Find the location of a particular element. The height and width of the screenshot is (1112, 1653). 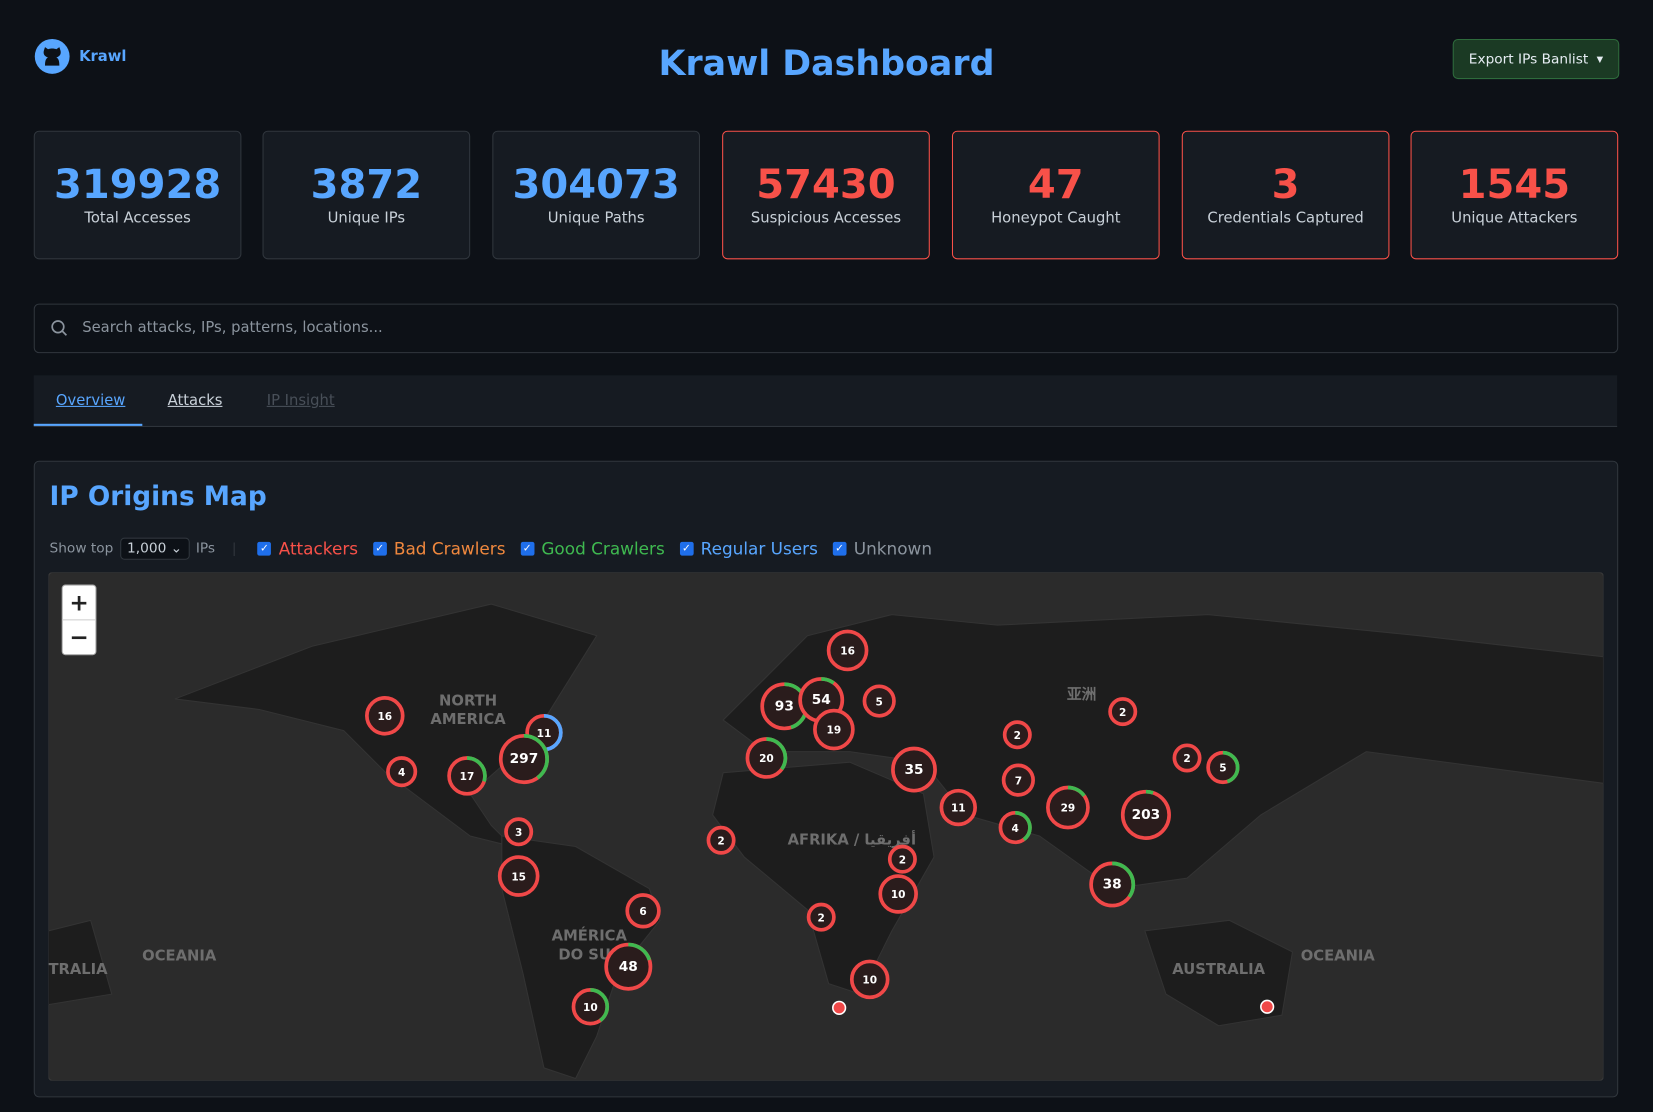

filter: ✓ Regular Users is located at coordinates (748, 548).